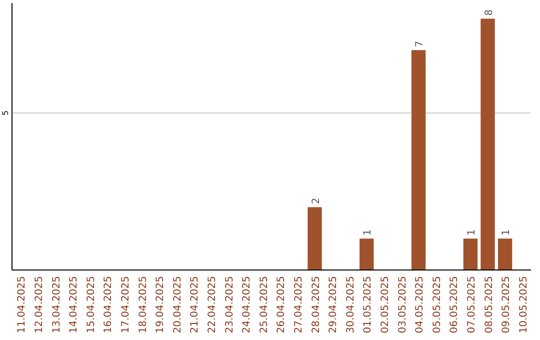 Image resolution: width=540 pixels, height=340 pixels. I want to click on x-tick-label: 08.05.2025, so click(489, 305).